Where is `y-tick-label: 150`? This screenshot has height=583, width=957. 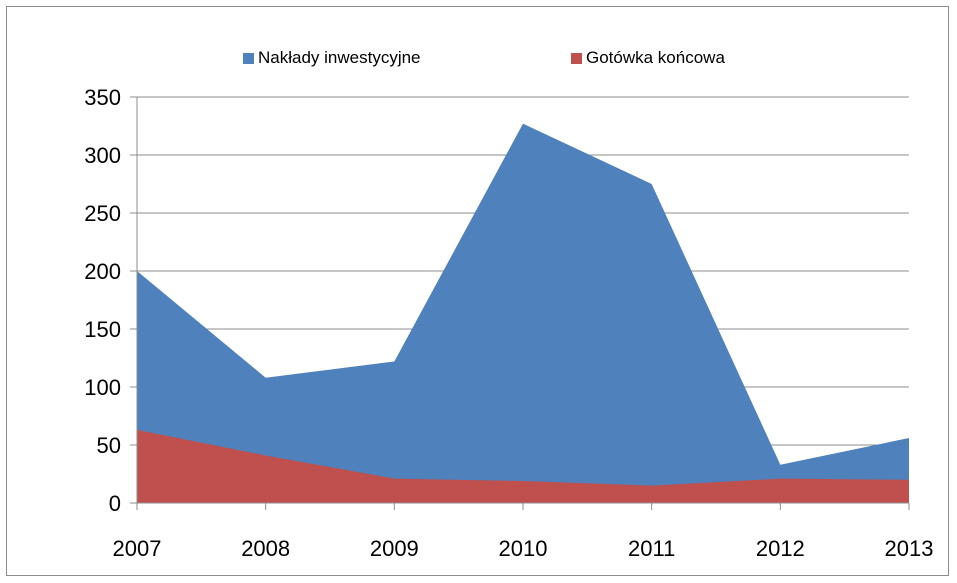 y-tick-label: 150 is located at coordinates (102, 329).